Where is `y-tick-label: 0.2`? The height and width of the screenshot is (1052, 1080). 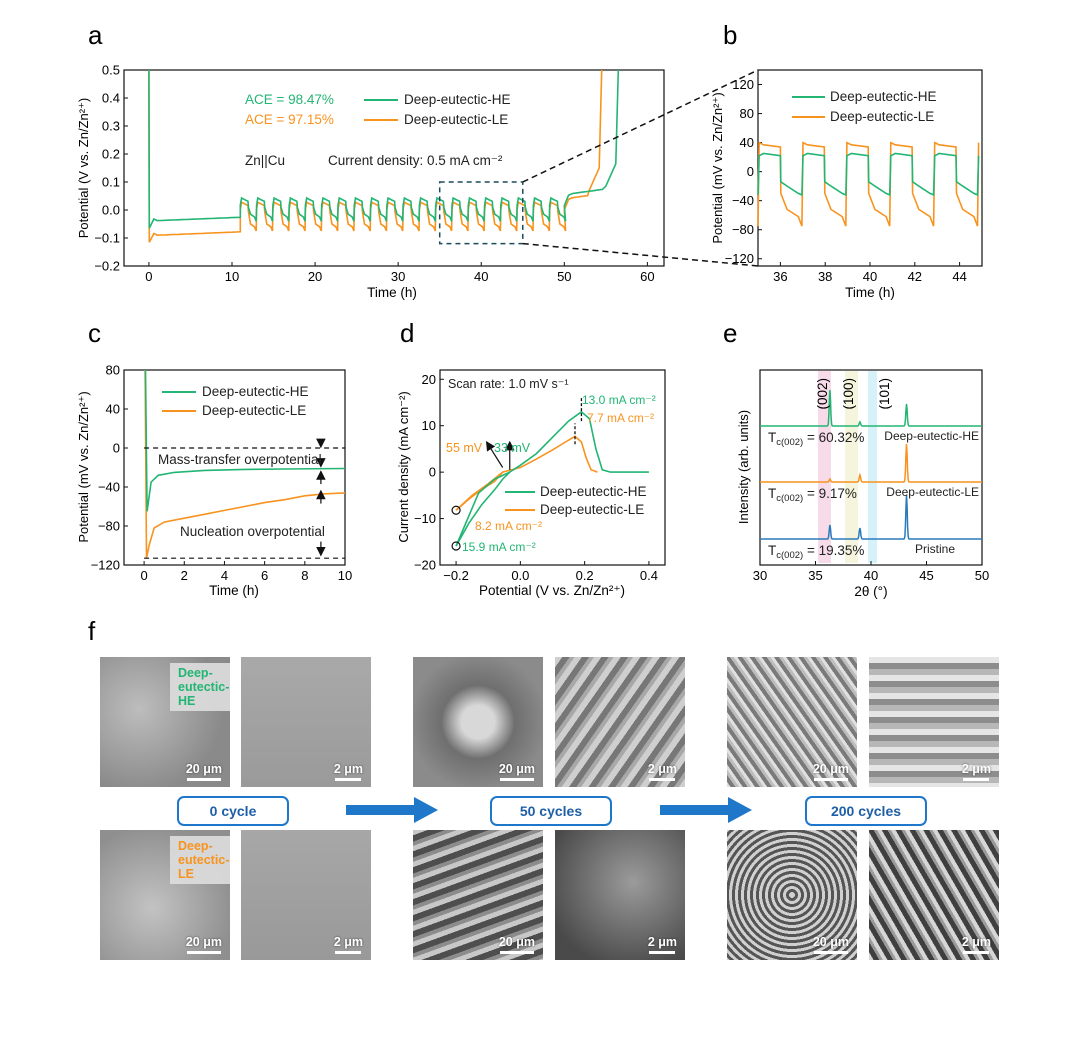 y-tick-label: 0.2 is located at coordinates (111, 154).